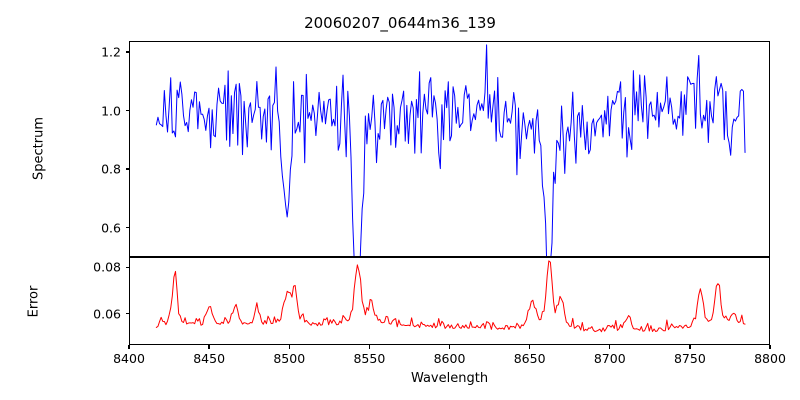 Image resolution: width=800 pixels, height=400 pixels. I want to click on chart-title: 20060207_0644m36_139, so click(400, 23).